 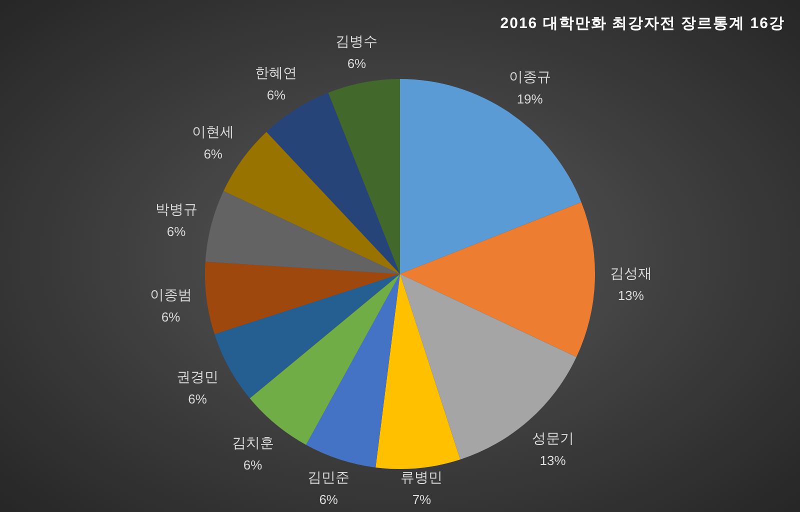 I want to click on chart-title: 2016 대학만화 최강자전 장르통계 16강, so click(x=642, y=23).